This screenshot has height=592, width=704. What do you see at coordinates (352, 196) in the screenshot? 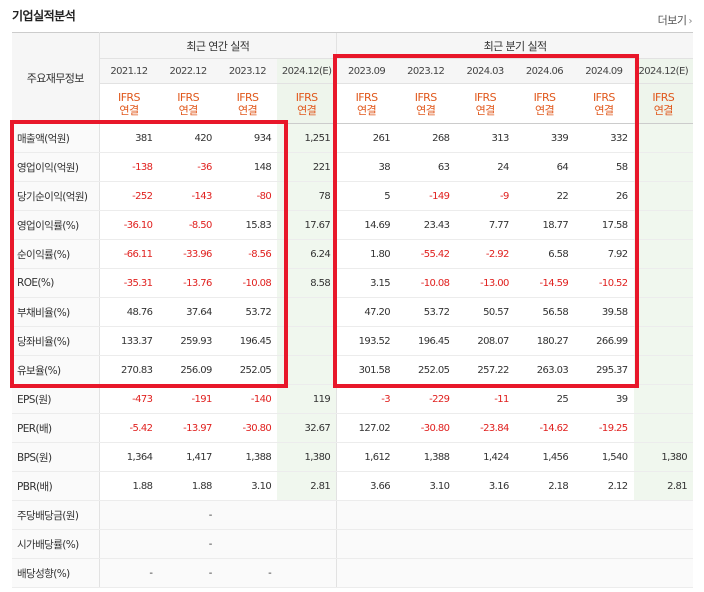
I see `table-row: 당기순이익(억원) -252 -143 -80 78 5 -149 -9 22 26` at bounding box center [352, 196].